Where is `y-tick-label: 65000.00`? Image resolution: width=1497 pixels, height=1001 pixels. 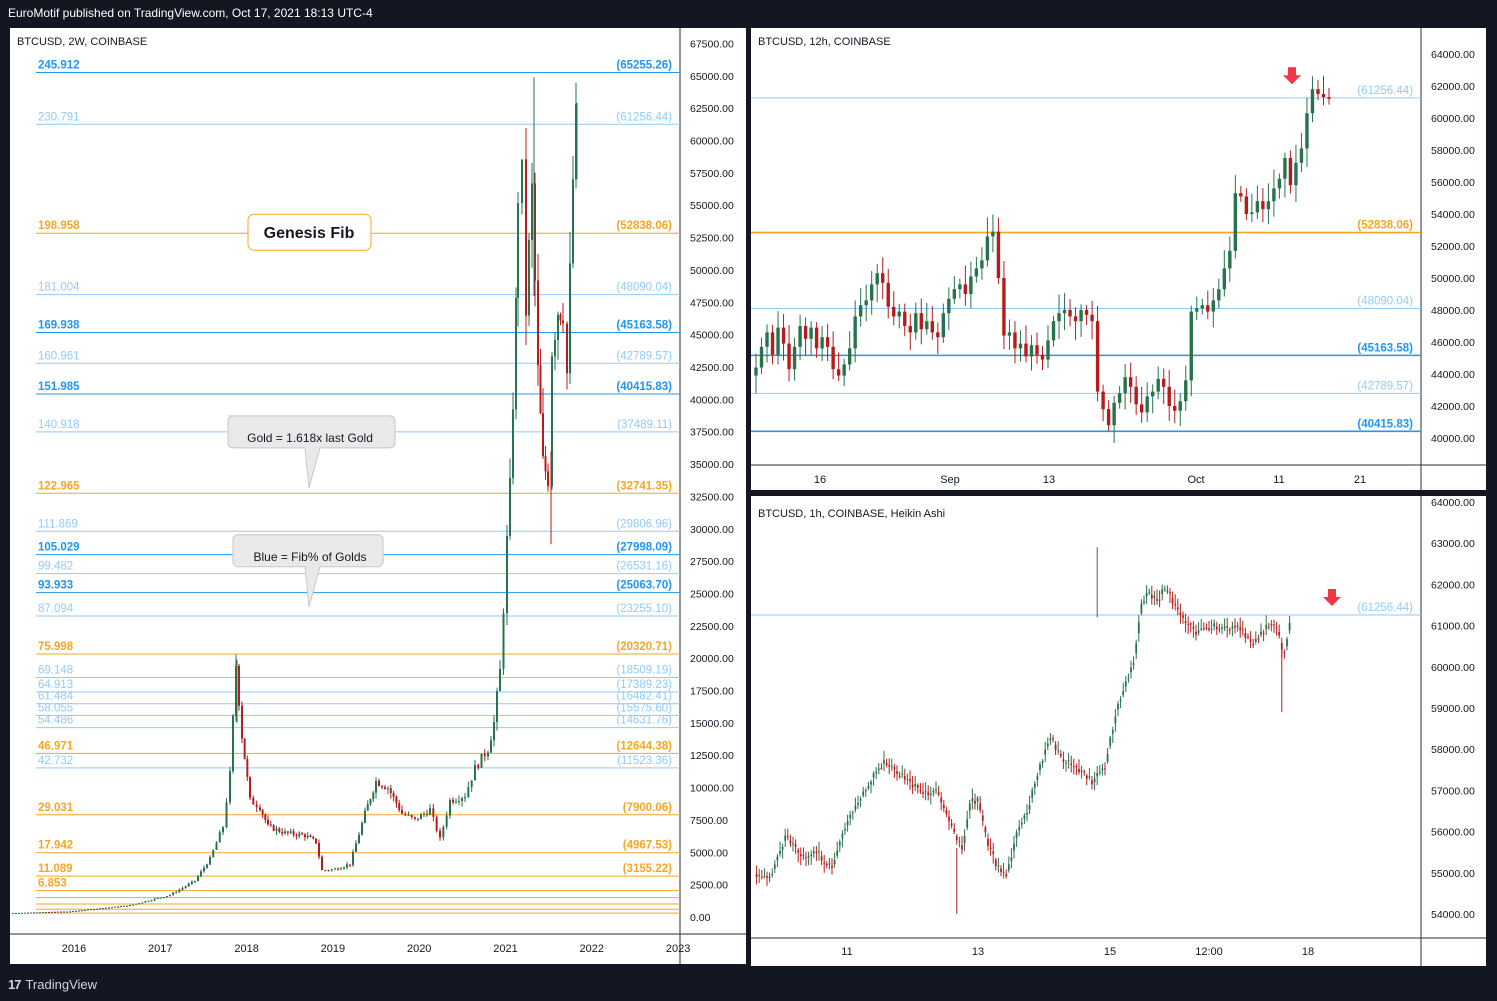 y-tick-label: 65000.00 is located at coordinates (712, 77).